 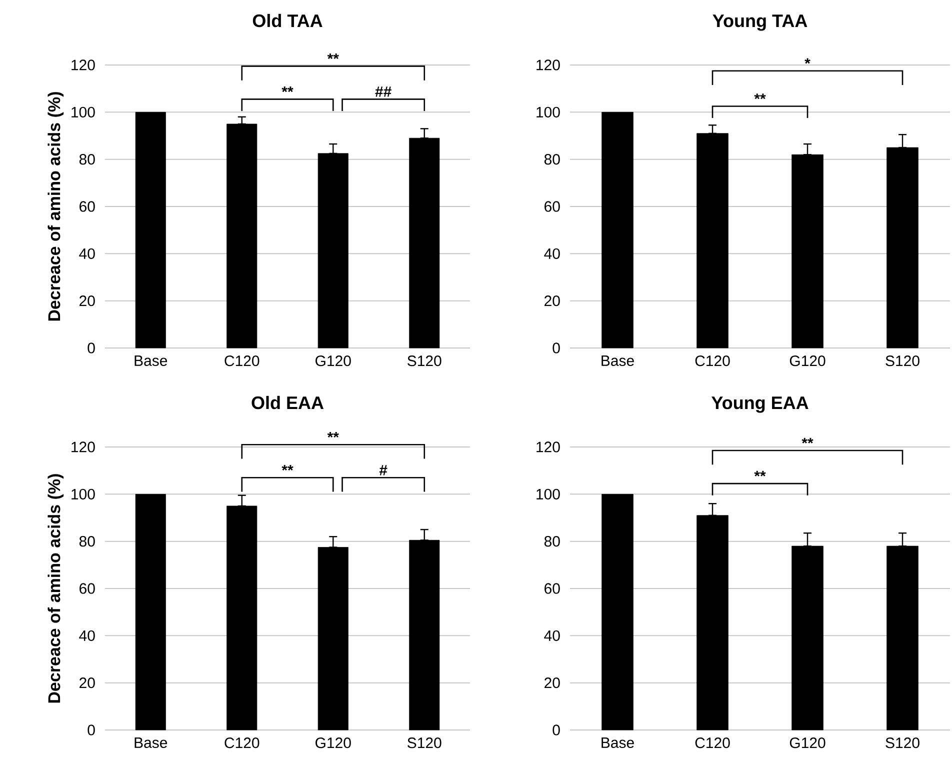 I want to click on chart-title: Old TAA, so click(x=287, y=21).